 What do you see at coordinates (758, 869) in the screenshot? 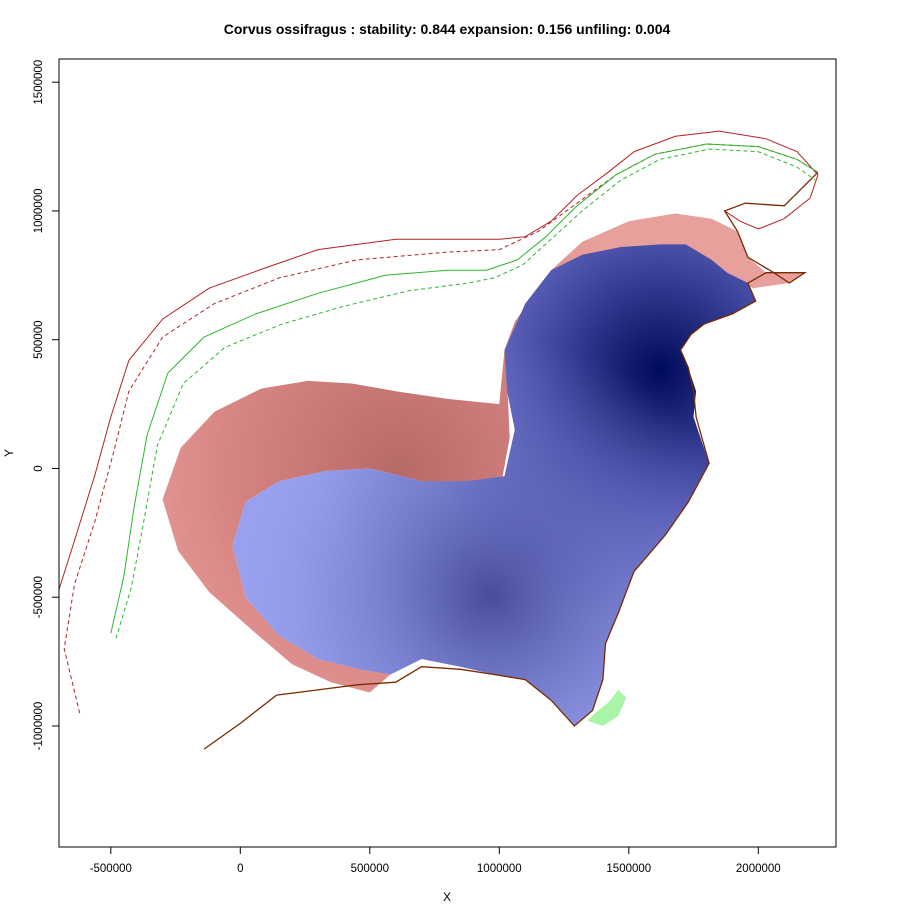
I see `x-tick-label: 2000000` at bounding box center [758, 869].